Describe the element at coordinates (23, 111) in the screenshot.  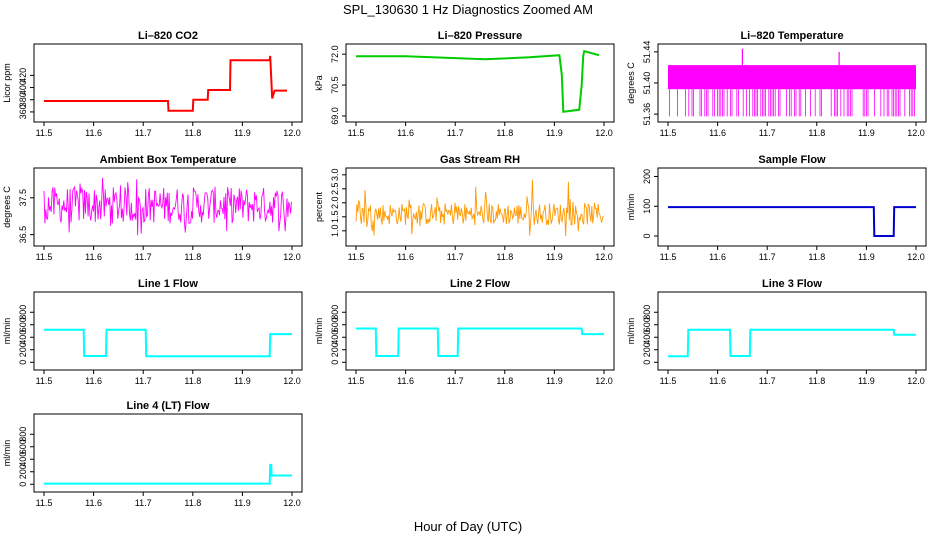
I see `y-tick-label: 360` at that location.